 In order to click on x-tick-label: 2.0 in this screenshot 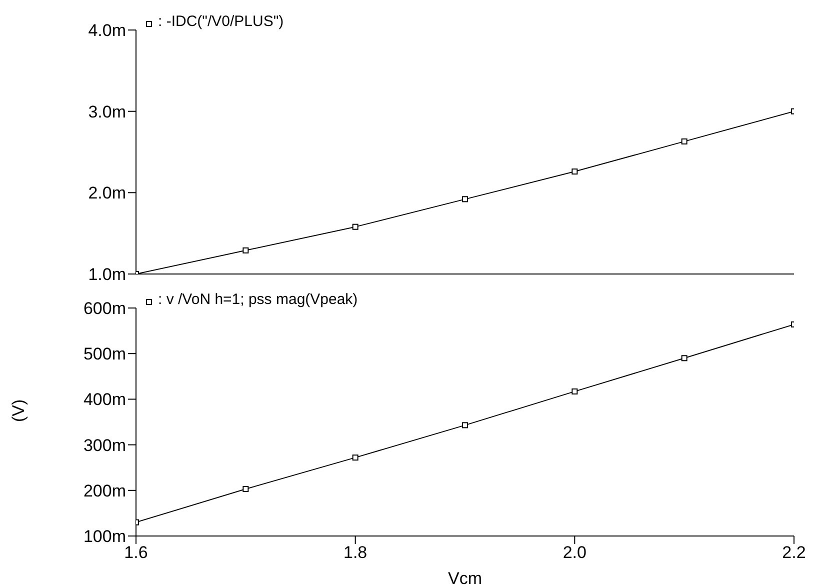, I will do `click(574, 552)`.